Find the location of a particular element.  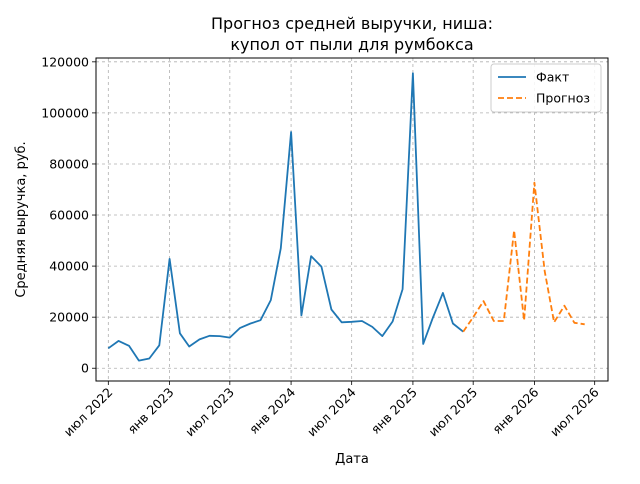

x-tick-label: июл 2024 is located at coordinates (331, 411).